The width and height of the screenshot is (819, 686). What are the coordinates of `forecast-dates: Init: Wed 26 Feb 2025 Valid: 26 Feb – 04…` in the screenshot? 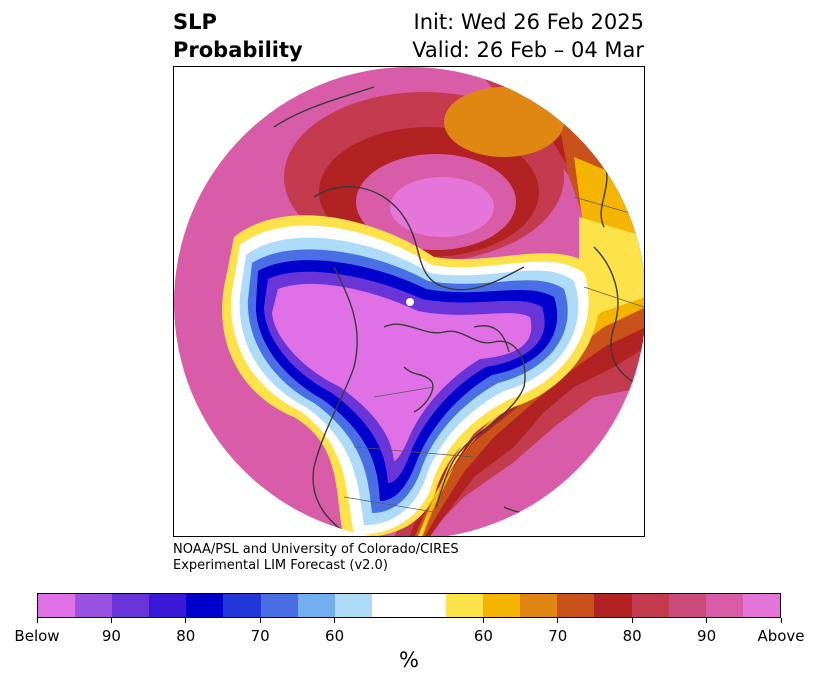 It's located at (528, 36).